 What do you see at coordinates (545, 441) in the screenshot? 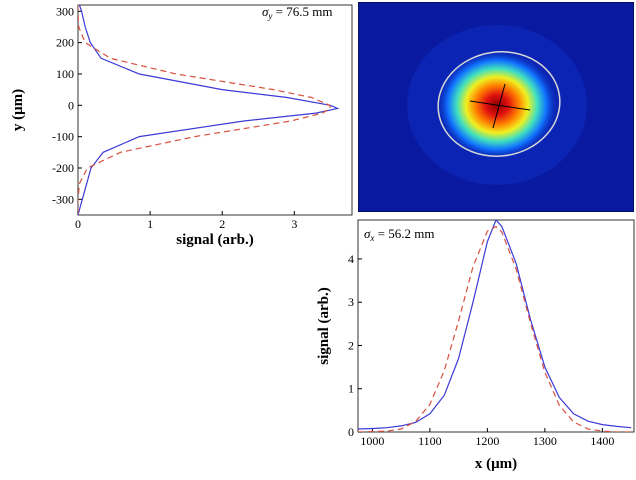
I see `x-tick-label: 1300` at bounding box center [545, 441].